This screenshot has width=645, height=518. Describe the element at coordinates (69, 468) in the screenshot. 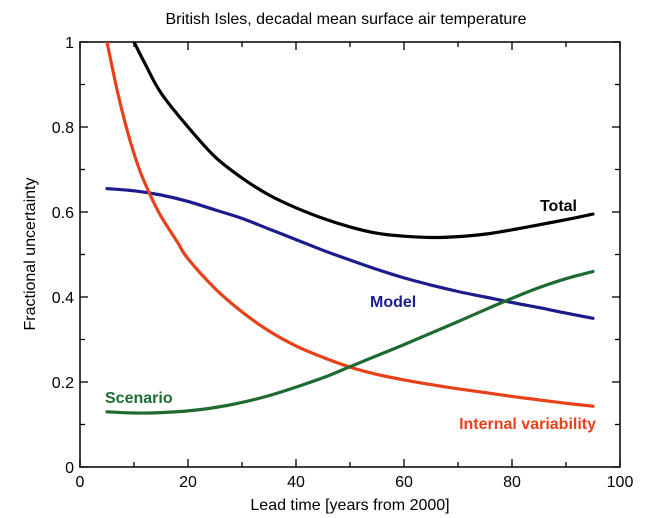

I see `y-tick-label: 0` at that location.